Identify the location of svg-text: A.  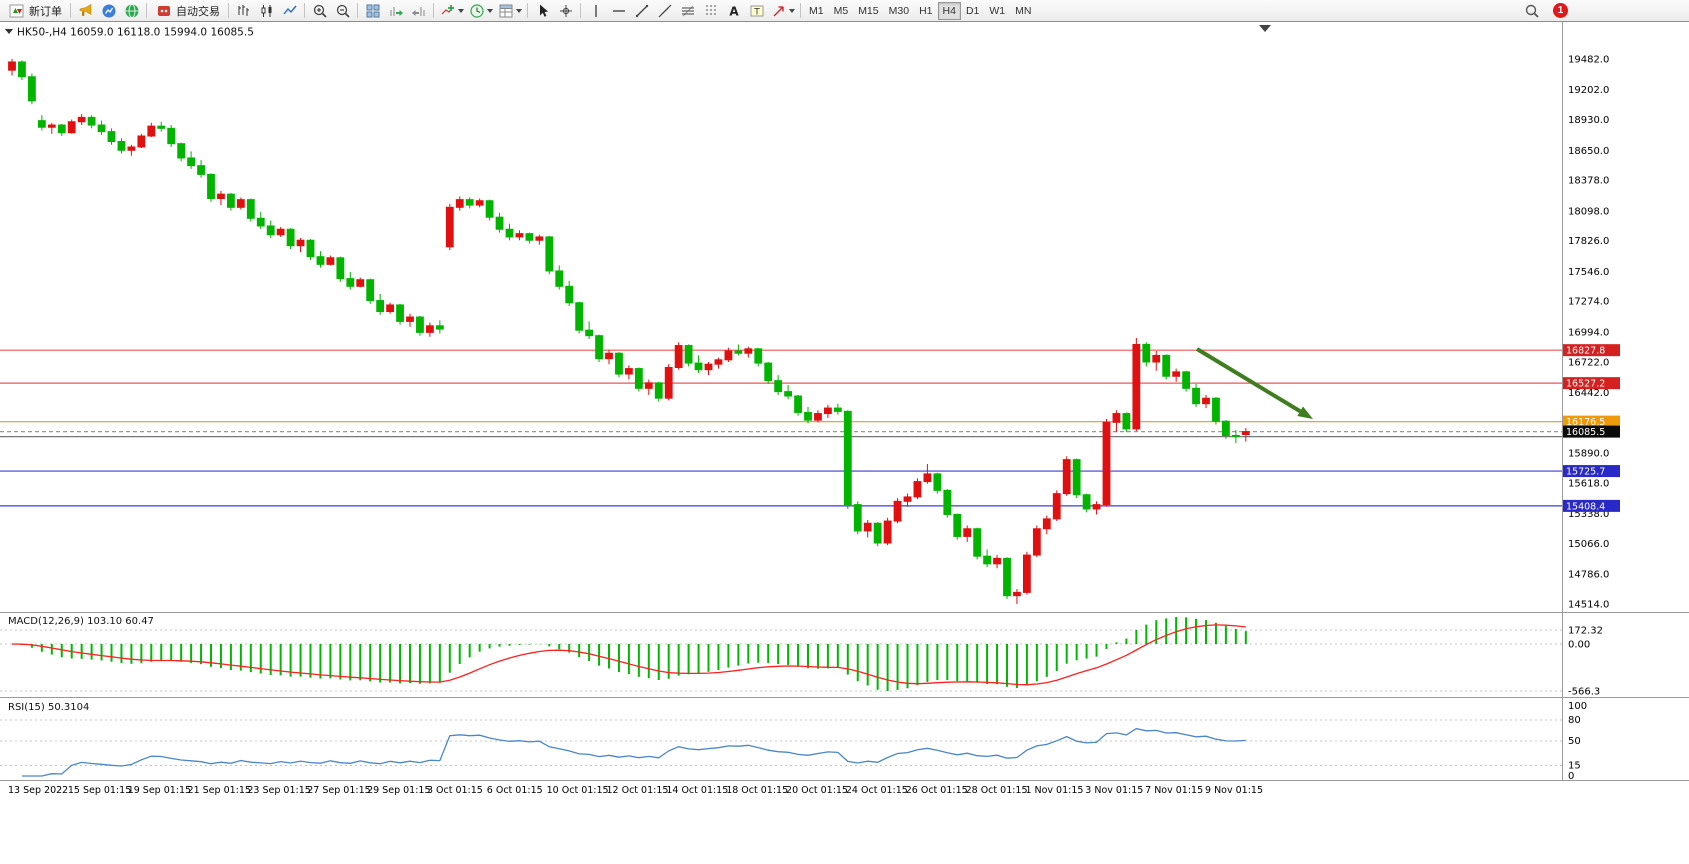
(734, 11).